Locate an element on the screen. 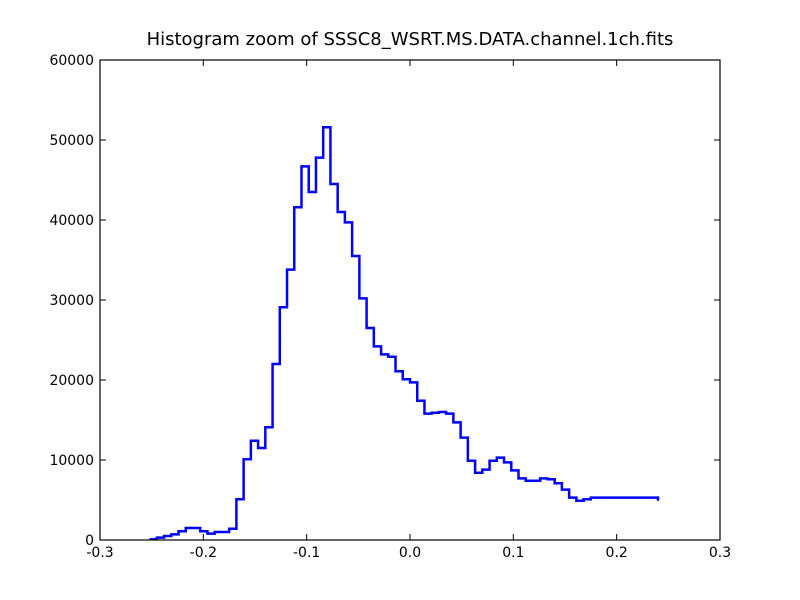 The height and width of the screenshot is (600, 800). y-tick-label: 20000 is located at coordinates (71, 381).